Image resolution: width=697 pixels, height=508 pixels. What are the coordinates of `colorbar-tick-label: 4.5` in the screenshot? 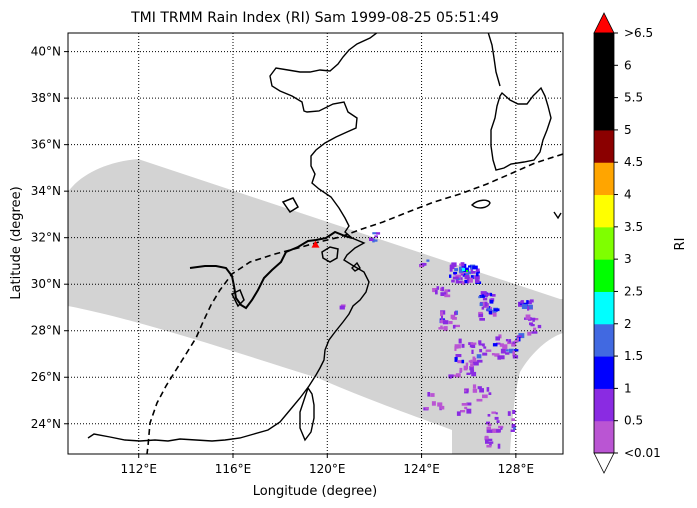 It's located at (633, 162).